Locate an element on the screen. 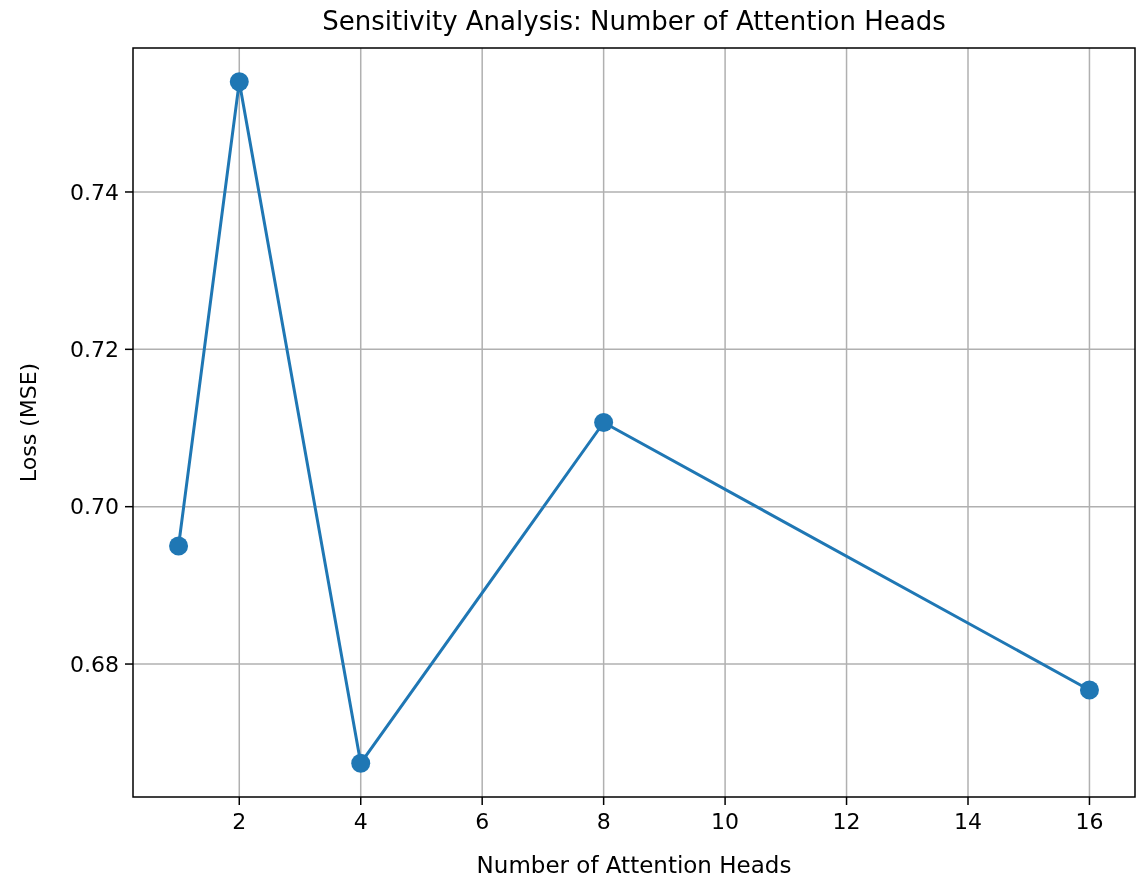 This screenshot has height=881, width=1137. y-tick-label: 0.74 is located at coordinates (94, 192).